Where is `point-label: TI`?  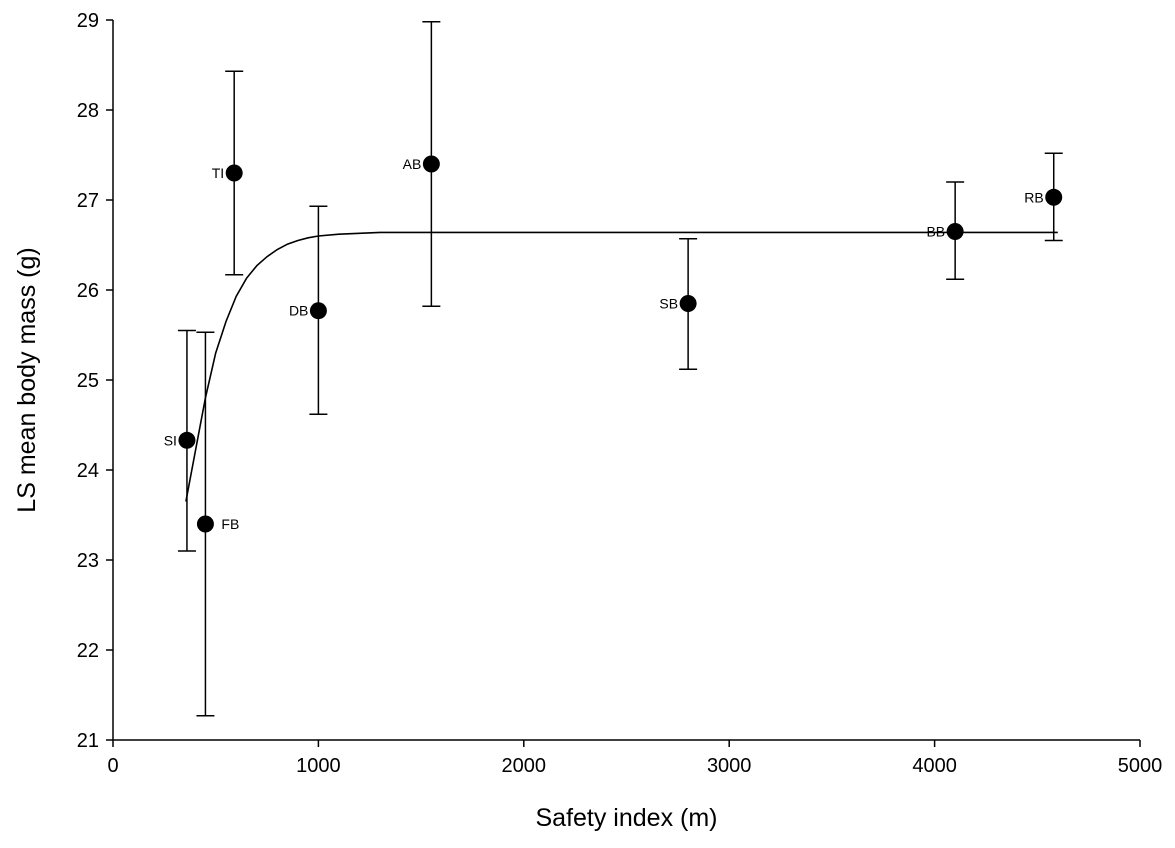
point-label: TI is located at coordinates (218, 173).